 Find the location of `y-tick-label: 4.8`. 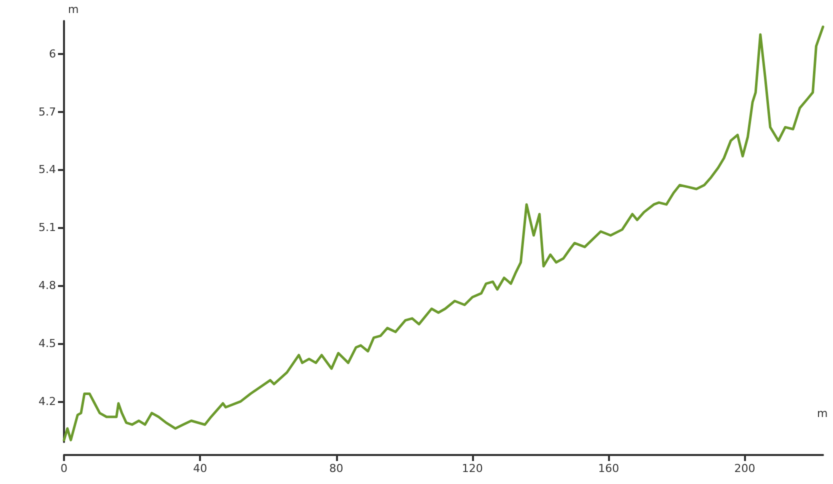

y-tick-label: 4.8 is located at coordinates (47, 285).